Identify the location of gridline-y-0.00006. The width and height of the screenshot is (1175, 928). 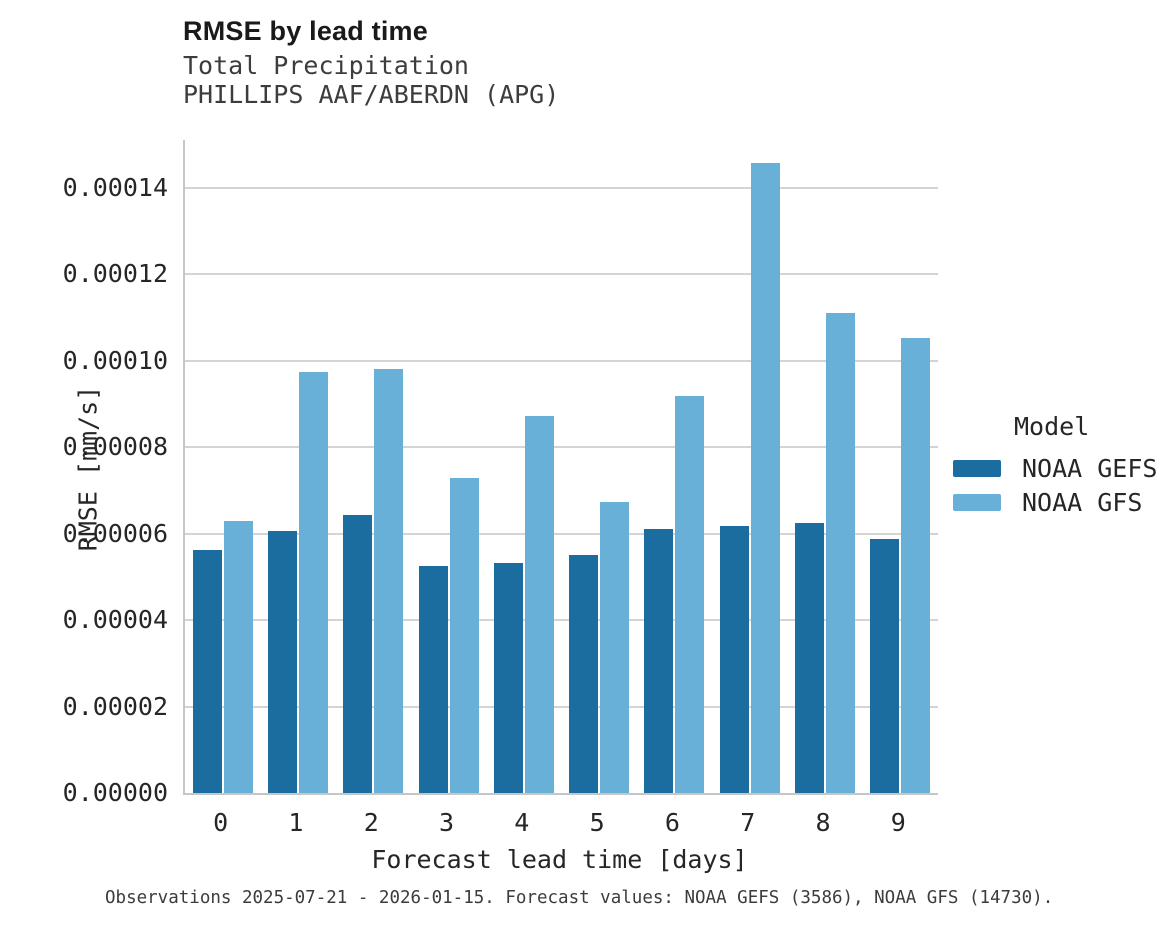
(561, 533).